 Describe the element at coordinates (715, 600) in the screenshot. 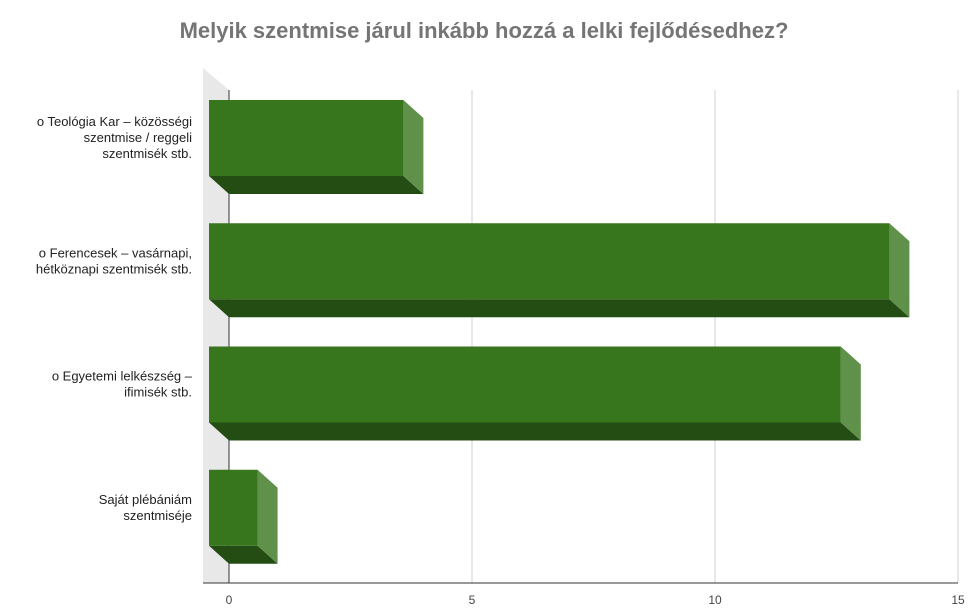

I see `x-tick-label: 10` at that location.